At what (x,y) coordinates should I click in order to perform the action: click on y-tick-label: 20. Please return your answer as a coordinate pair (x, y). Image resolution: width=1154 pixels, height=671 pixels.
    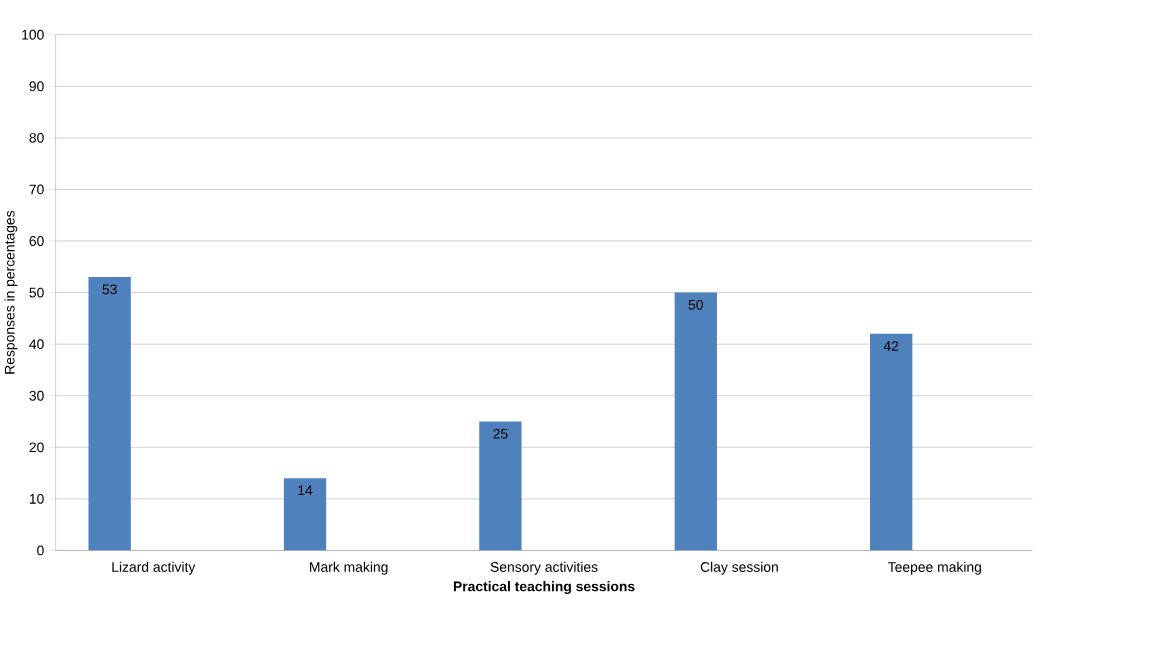
    Looking at the image, I should click on (36, 447).